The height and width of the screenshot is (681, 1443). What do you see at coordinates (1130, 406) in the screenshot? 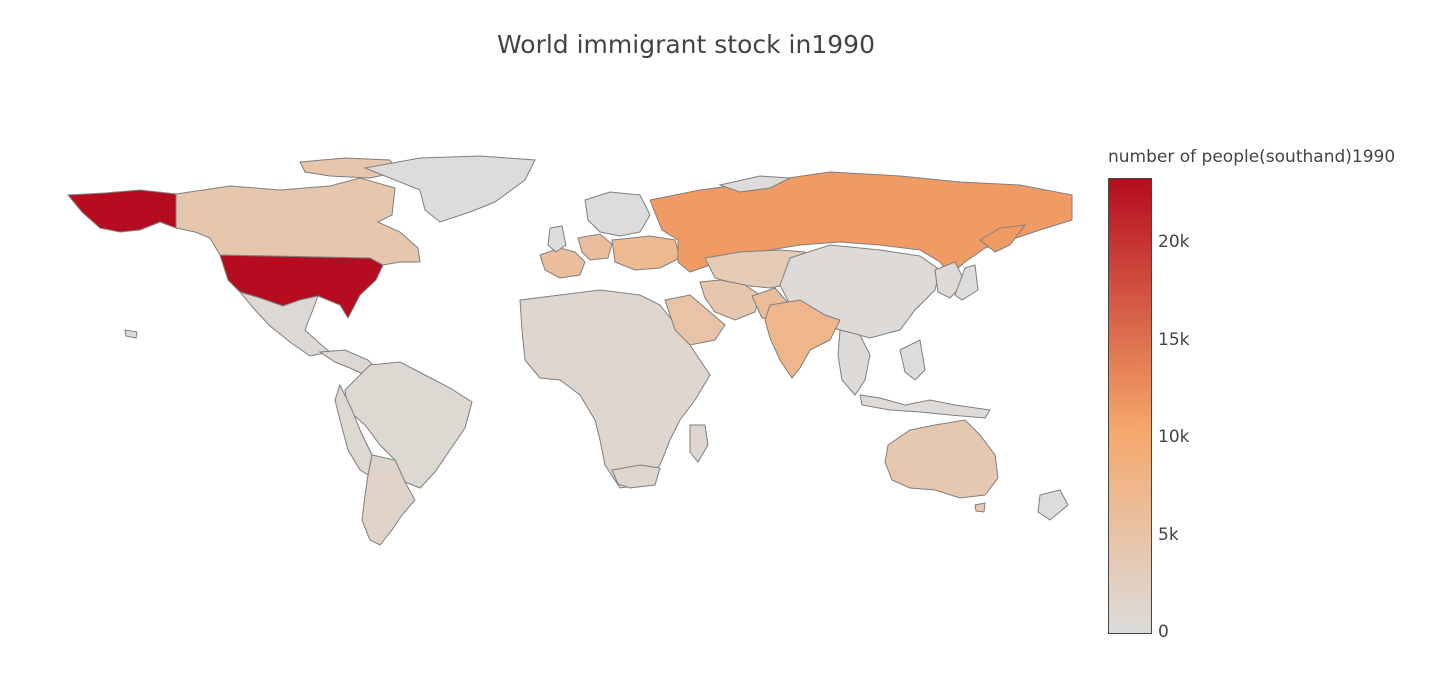
I see `colorbar-gradient` at bounding box center [1130, 406].